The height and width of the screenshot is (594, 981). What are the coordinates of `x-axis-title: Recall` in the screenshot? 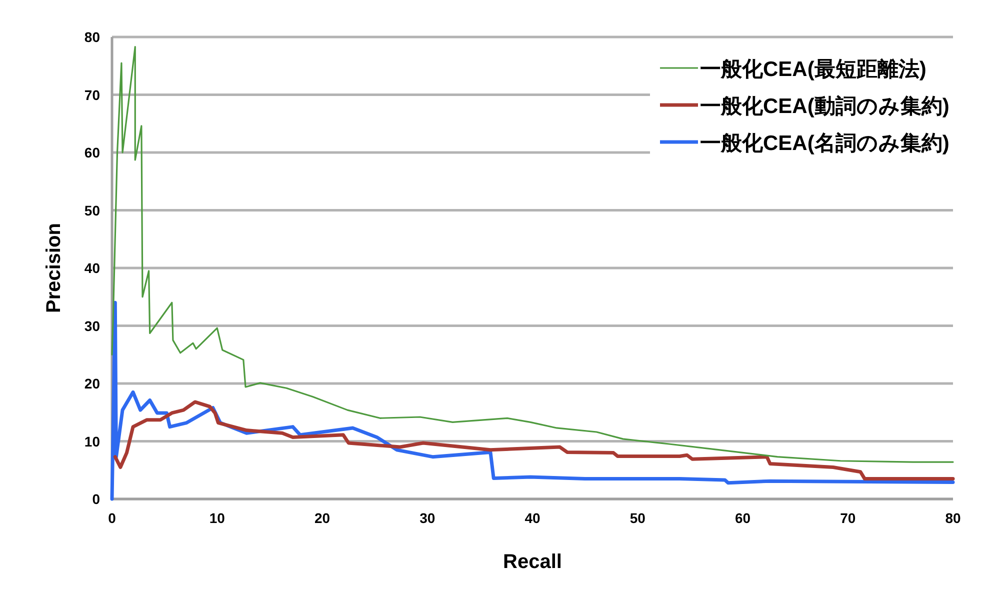 It's located at (532, 562).